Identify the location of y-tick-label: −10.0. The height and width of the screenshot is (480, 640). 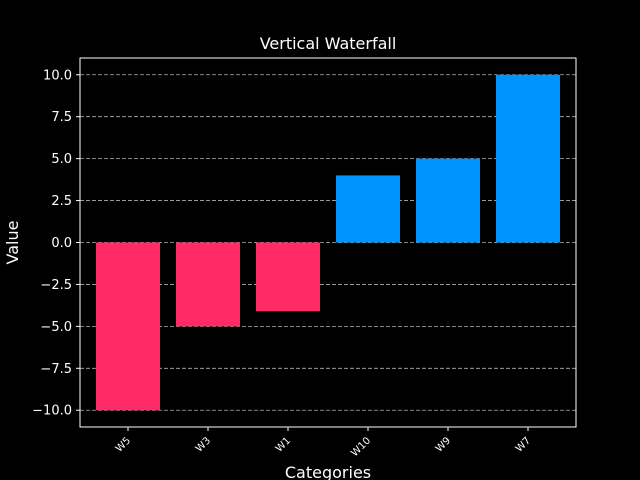
(52, 411).